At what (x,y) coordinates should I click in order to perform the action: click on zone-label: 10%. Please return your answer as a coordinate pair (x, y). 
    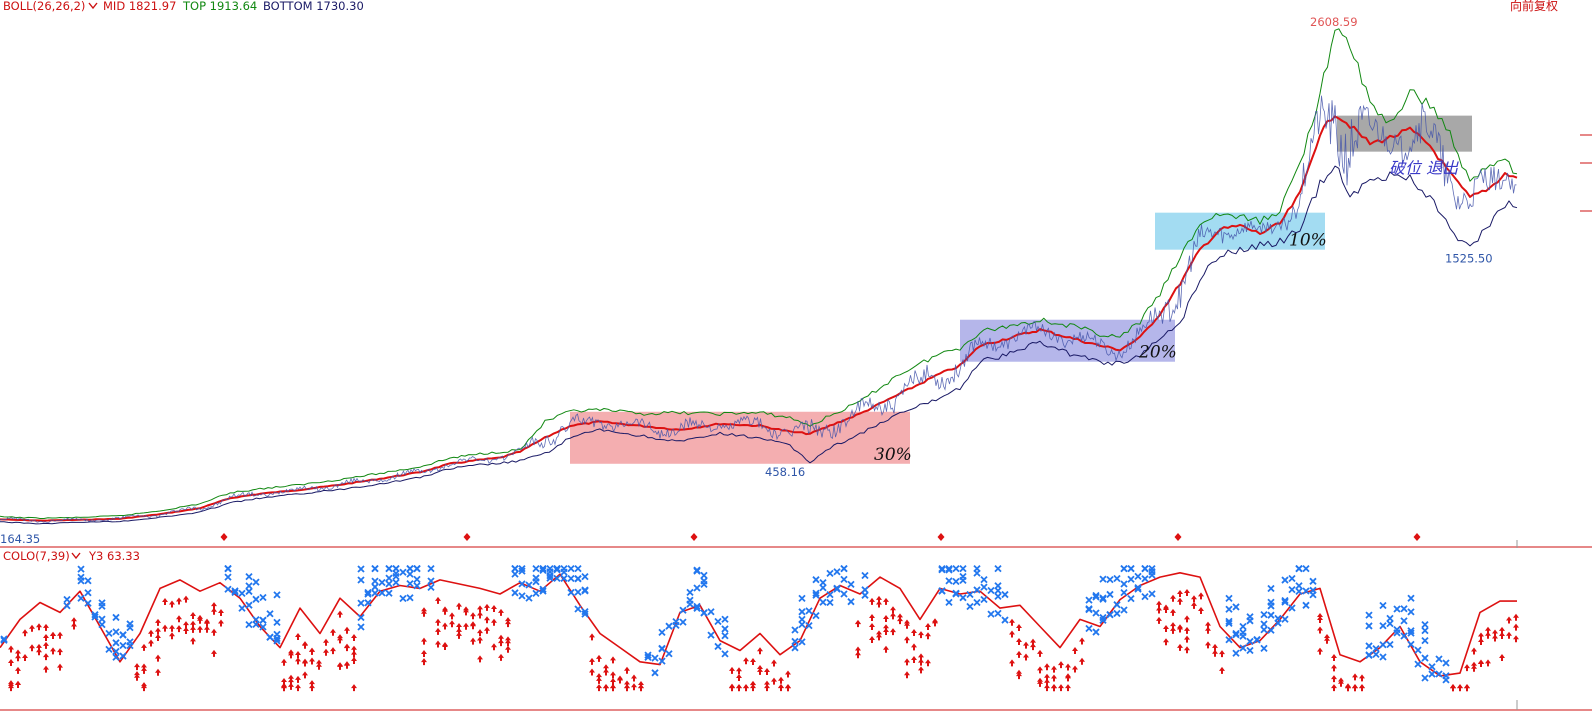
    Looking at the image, I should click on (1308, 241).